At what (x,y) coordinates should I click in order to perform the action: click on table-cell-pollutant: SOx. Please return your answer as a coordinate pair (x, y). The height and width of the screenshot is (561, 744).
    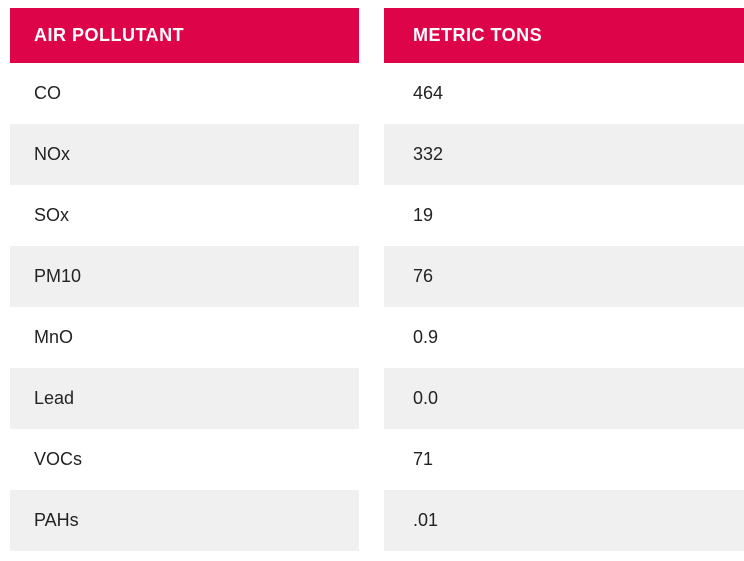
    Looking at the image, I should click on (184, 215).